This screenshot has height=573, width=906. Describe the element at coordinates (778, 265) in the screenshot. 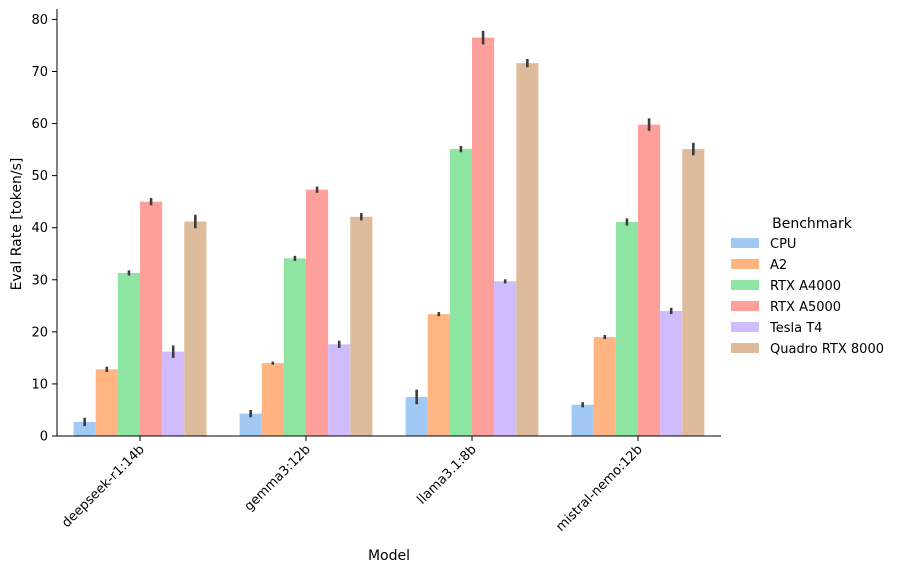

I see `legend-label: A2` at that location.